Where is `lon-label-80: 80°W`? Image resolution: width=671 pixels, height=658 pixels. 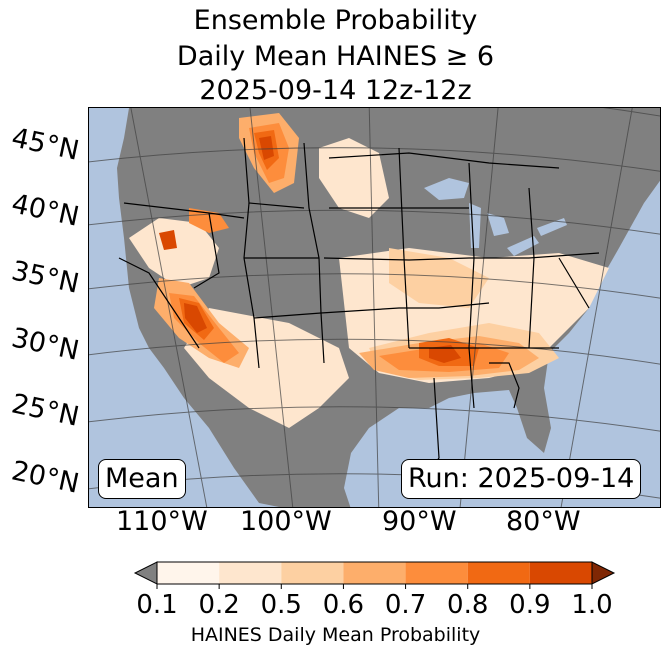 lon-label-80: 80°W is located at coordinates (543, 521).